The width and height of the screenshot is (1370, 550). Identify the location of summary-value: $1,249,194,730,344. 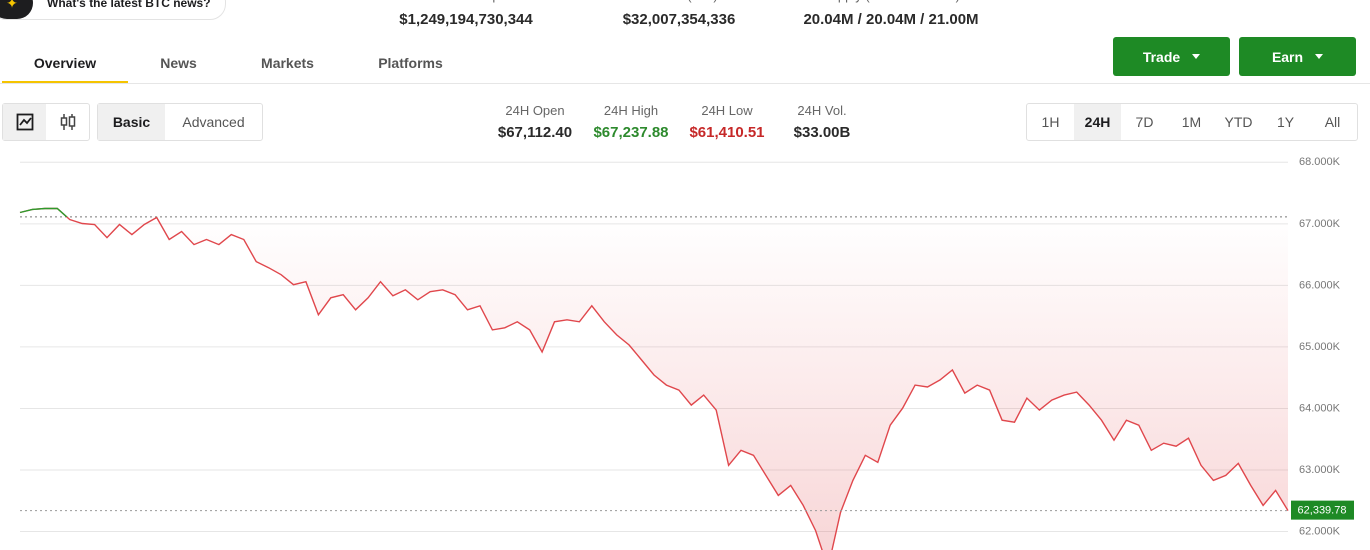
(466, 19).